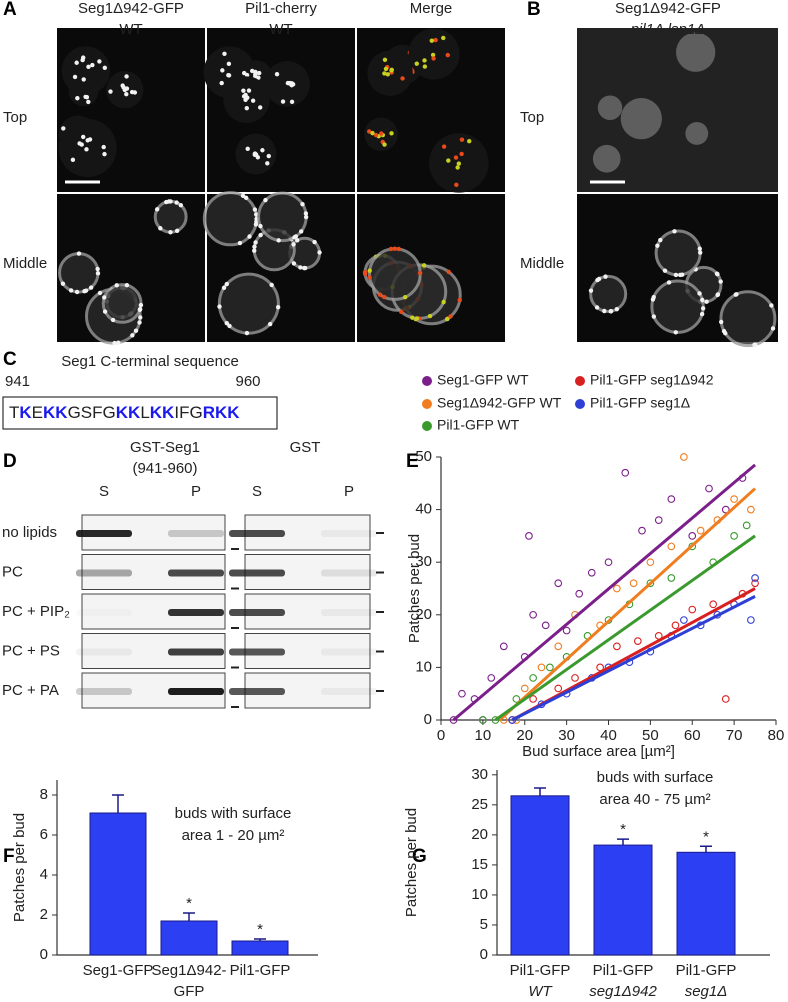  I want to click on row-label: no lipids, so click(29, 532).